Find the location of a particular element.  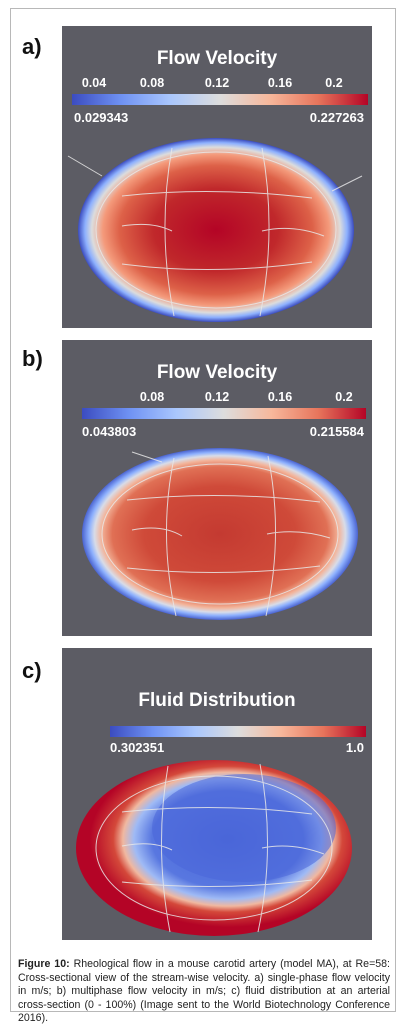

panel-a-tick: 0.16 is located at coordinates (280, 83).